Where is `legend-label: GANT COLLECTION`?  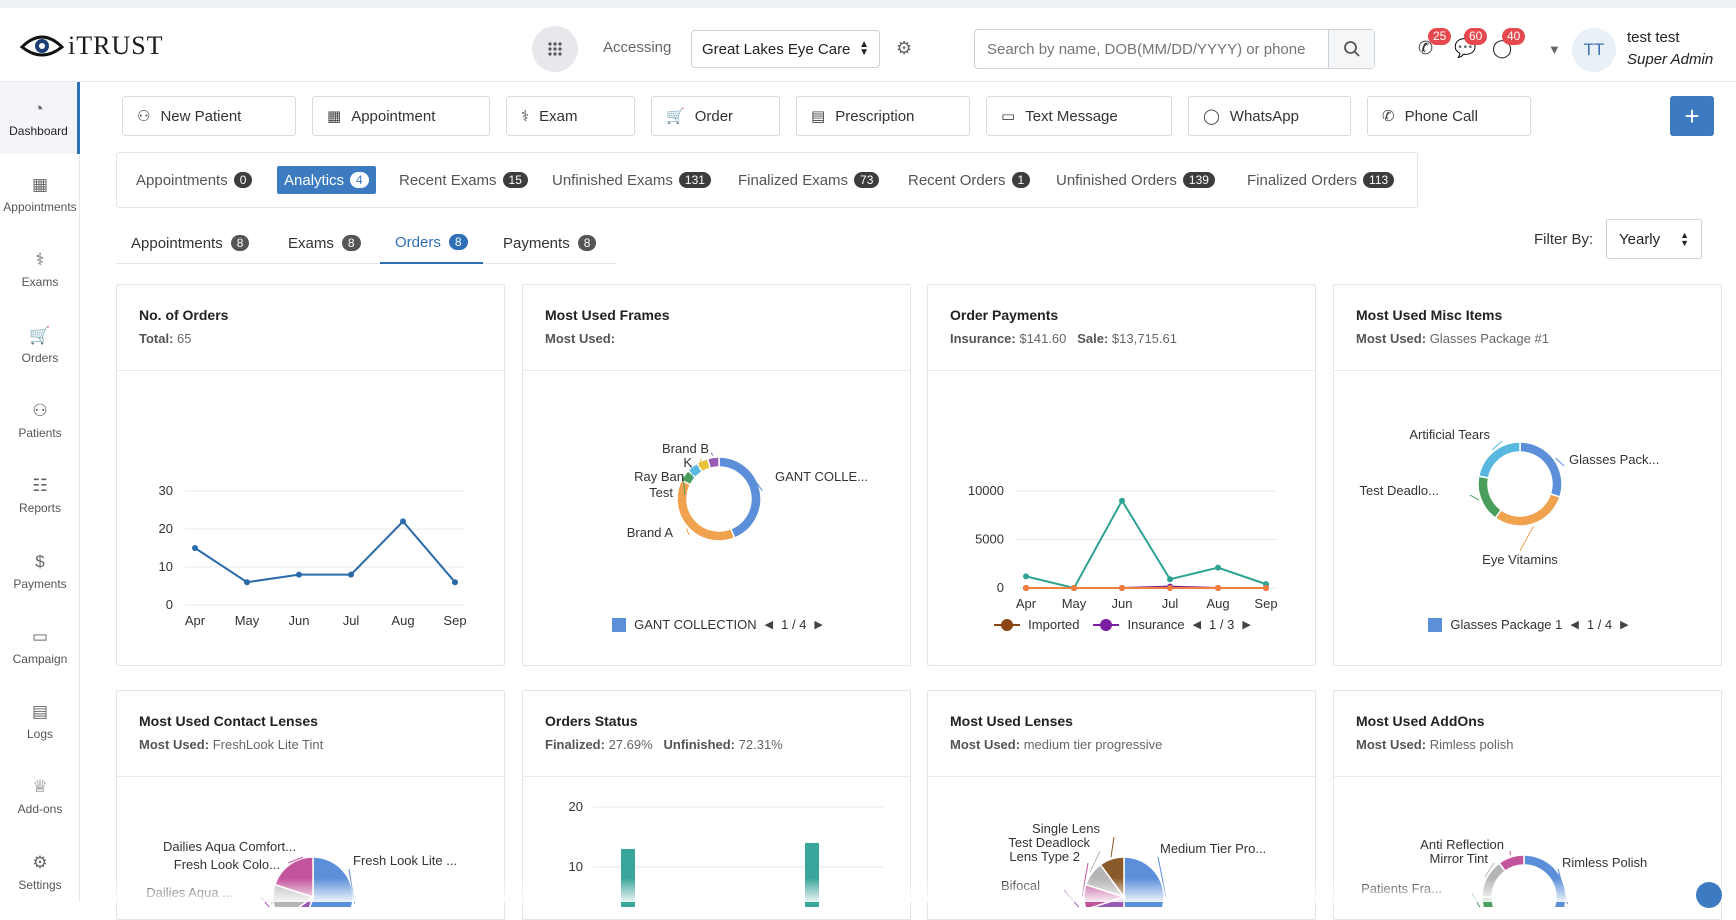
legend-label: GANT COLLECTION is located at coordinates (695, 624).